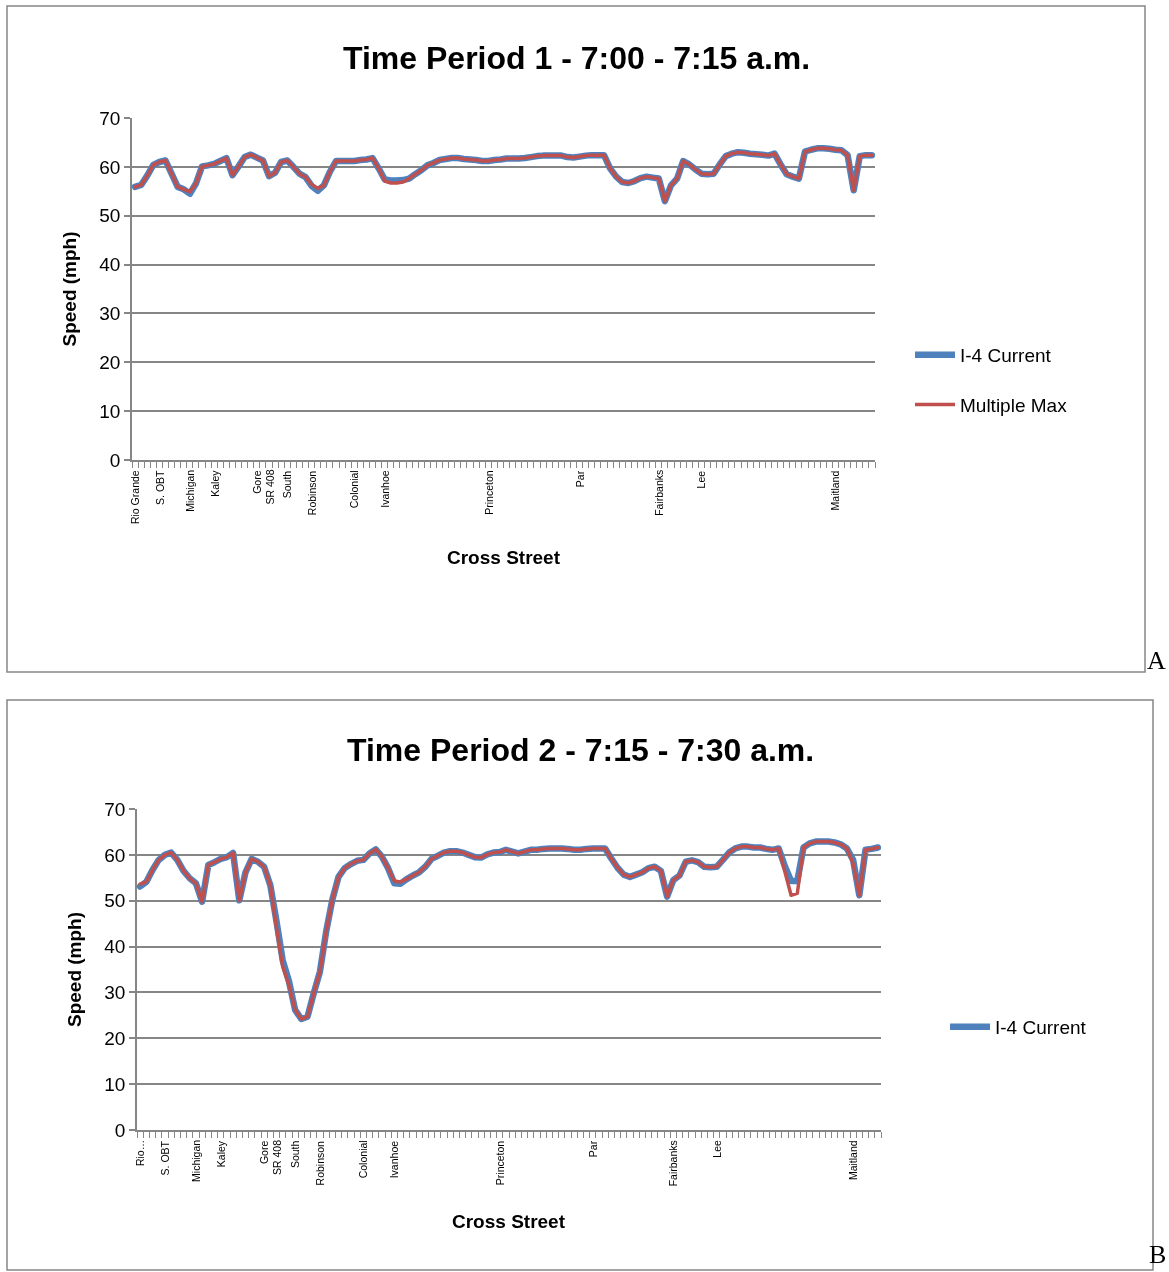  Describe the element at coordinates (1156, 660) in the screenshot. I see `text: A` at that location.